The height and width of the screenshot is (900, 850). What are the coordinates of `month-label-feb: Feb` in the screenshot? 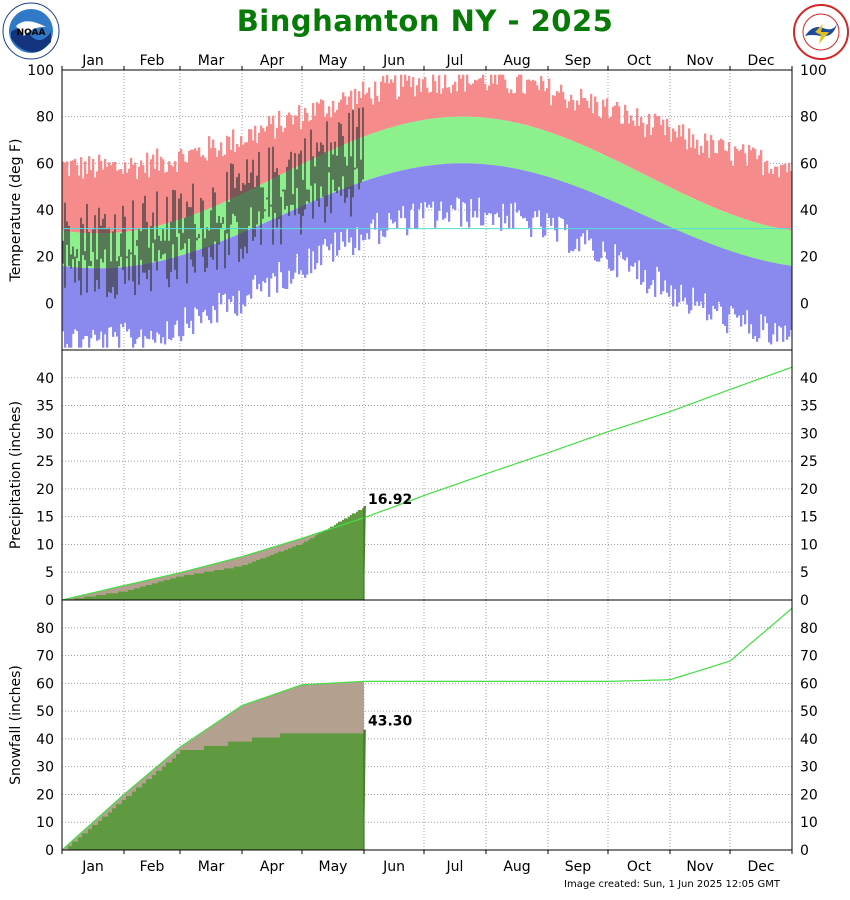 It's located at (152, 867).